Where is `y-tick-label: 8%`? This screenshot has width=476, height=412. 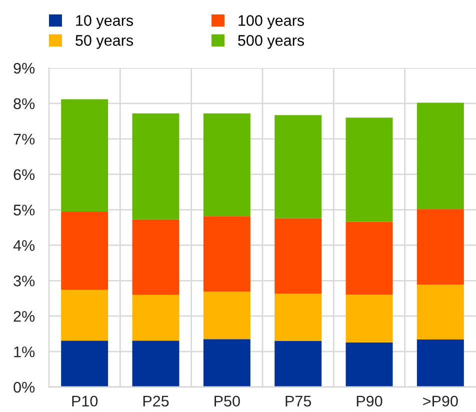 y-tick-label: 8% is located at coordinates (24, 104).